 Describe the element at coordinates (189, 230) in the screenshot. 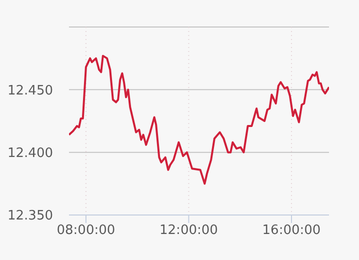

I see `x-tick-label: 12:00:00` at that location.